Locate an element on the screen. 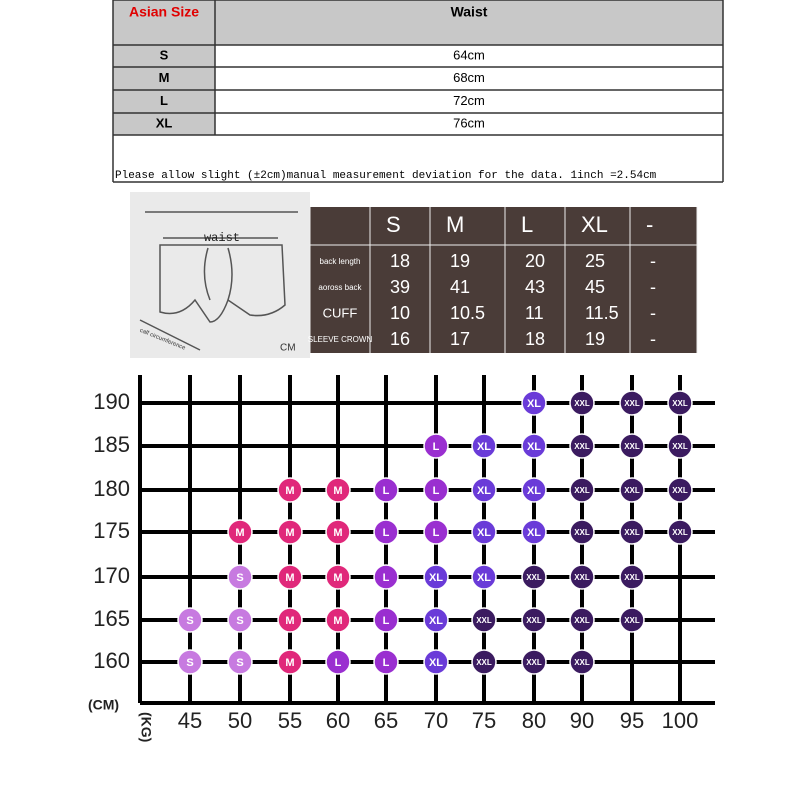  size-marker-label: S is located at coordinates (239, 621).